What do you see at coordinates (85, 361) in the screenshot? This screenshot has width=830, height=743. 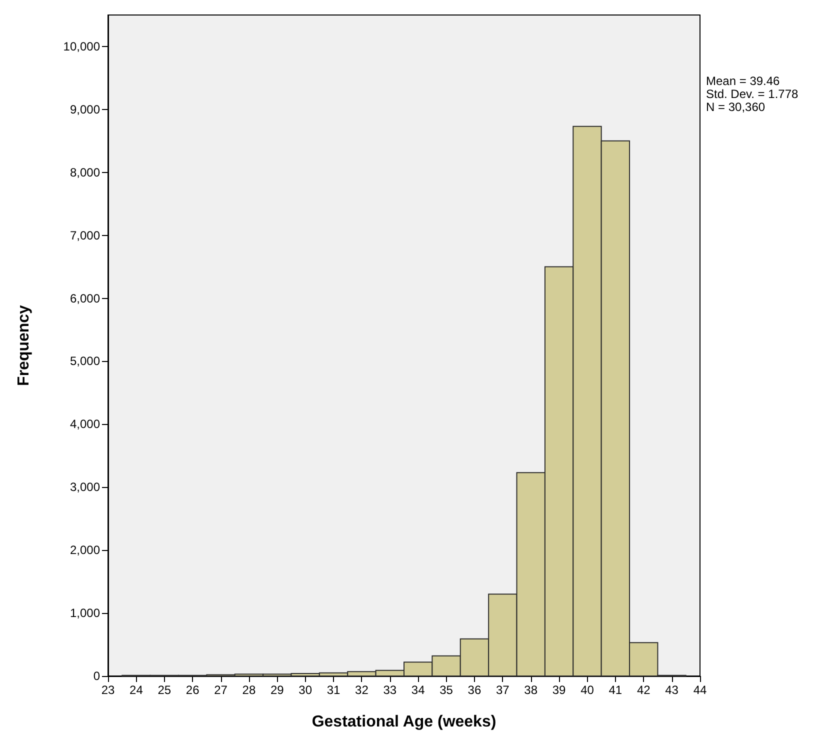 I see `y-tick-label: 5,000` at bounding box center [85, 361].